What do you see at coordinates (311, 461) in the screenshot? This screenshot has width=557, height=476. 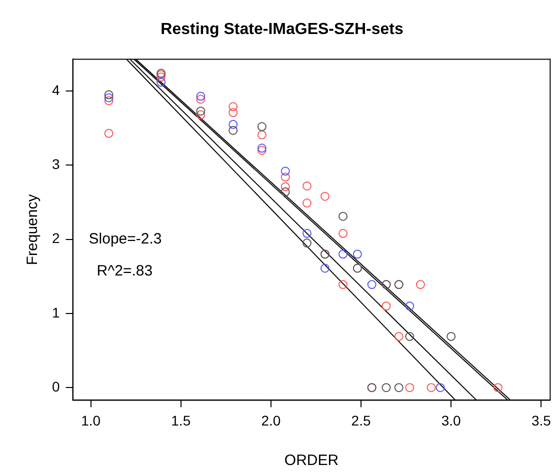 I see `x-axis-title: ORDER` at bounding box center [311, 461].